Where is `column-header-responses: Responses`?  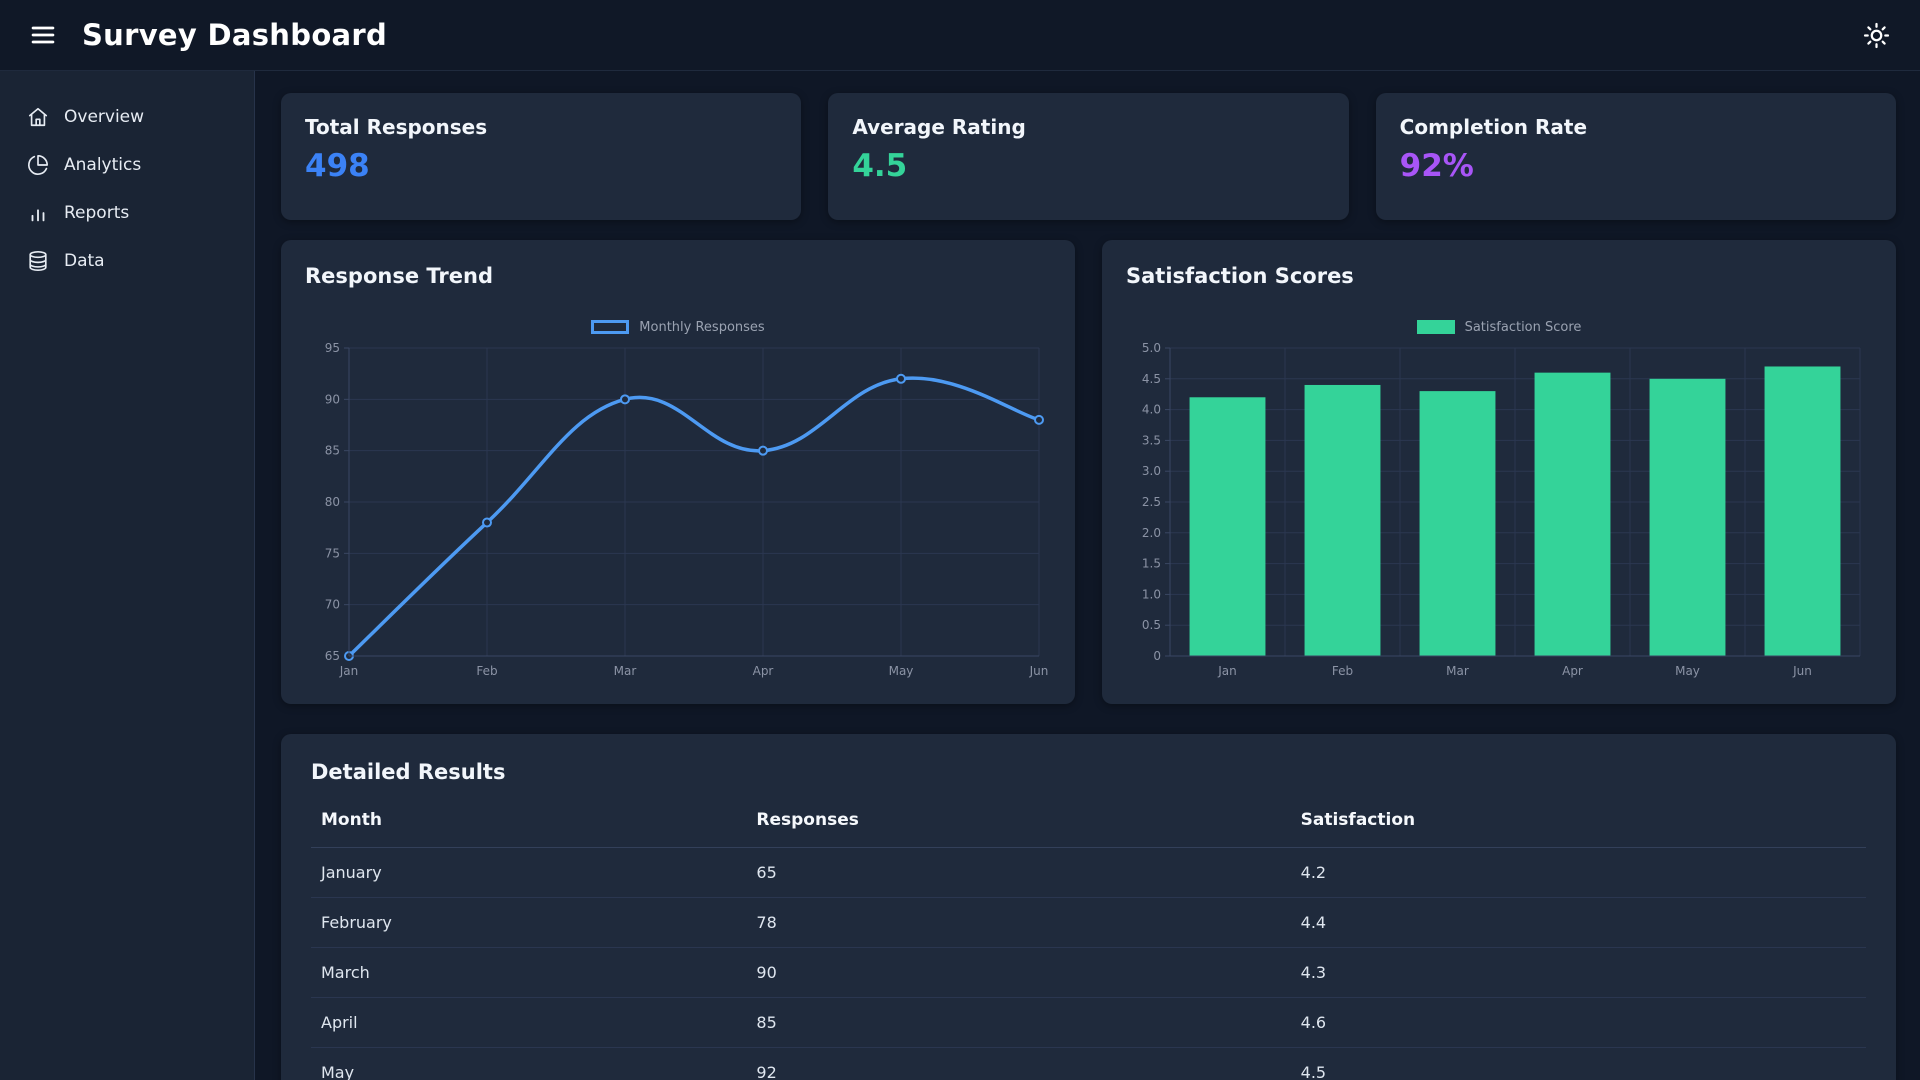
column-header-responses: Responses is located at coordinates (1018, 829).